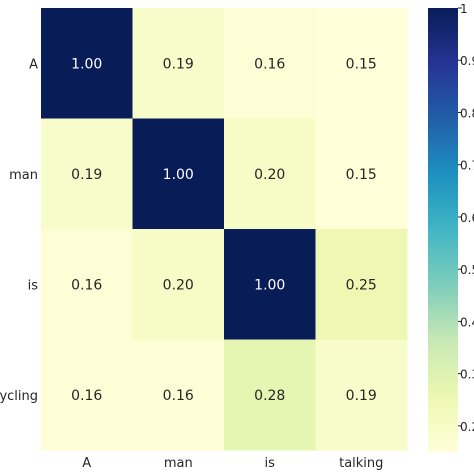  Describe the element at coordinates (467, 322) in the screenshot. I see `colorbar-tick-label: 0.4` at that location.